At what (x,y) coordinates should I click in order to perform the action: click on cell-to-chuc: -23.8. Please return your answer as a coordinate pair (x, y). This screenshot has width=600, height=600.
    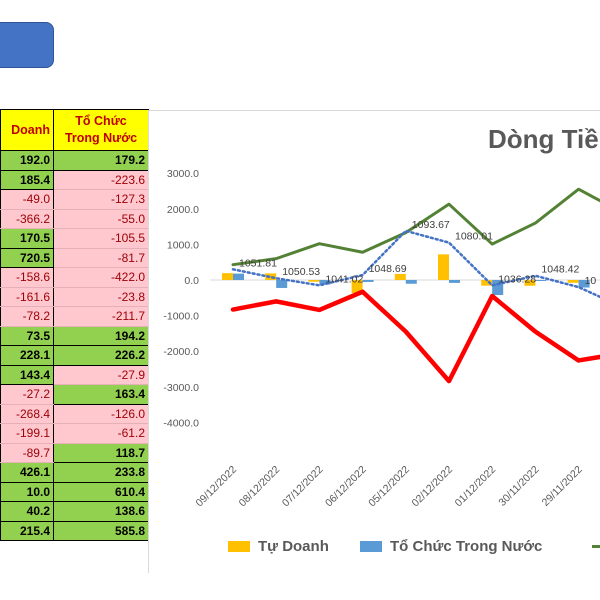
    Looking at the image, I should click on (101, 296).